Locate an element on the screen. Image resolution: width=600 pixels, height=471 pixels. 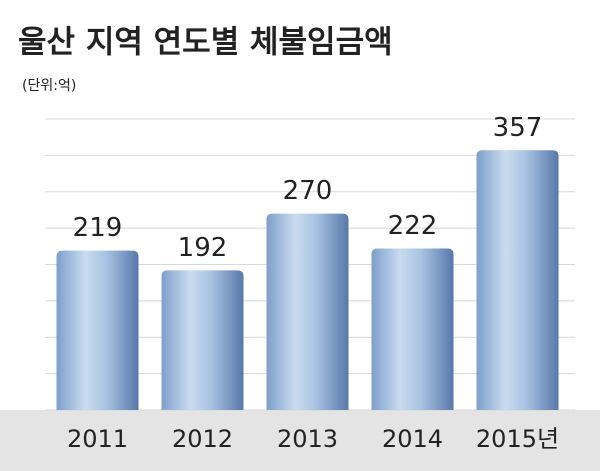
x-tick-label: 2013 is located at coordinates (307, 439).